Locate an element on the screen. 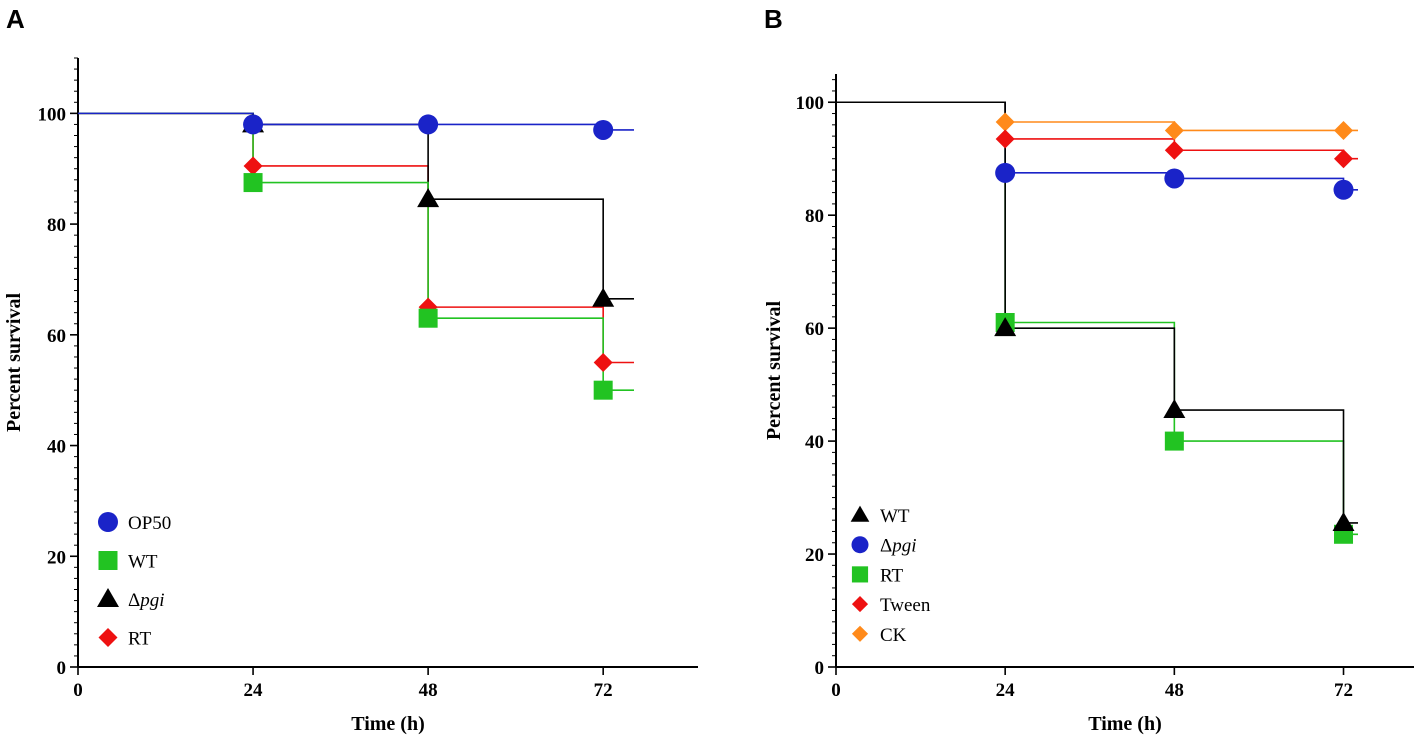 The width and height of the screenshot is (1417, 738). legend-item-tween: Tween is located at coordinates (891, 605).